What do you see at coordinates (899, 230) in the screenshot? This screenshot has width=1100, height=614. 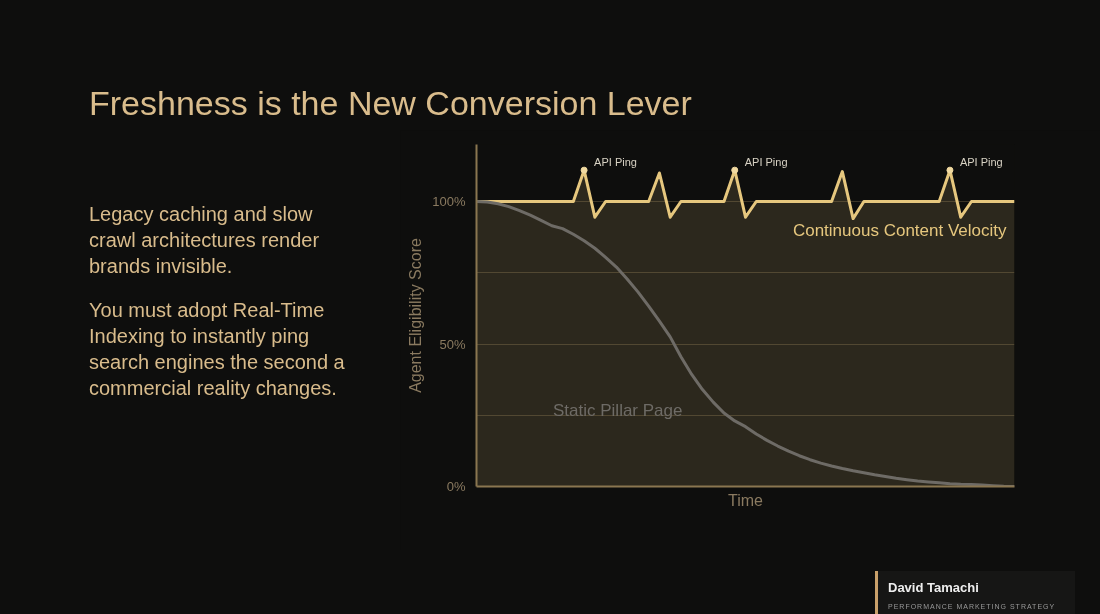 I see `series-label: Continuous Content Velocity` at bounding box center [899, 230].